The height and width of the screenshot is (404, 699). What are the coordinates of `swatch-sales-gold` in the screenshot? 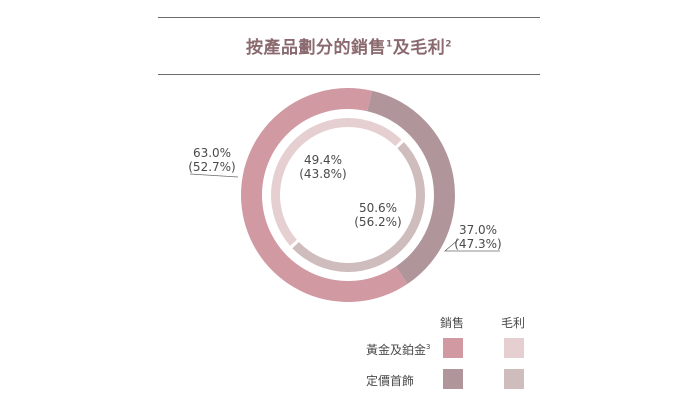 It's located at (453, 348).